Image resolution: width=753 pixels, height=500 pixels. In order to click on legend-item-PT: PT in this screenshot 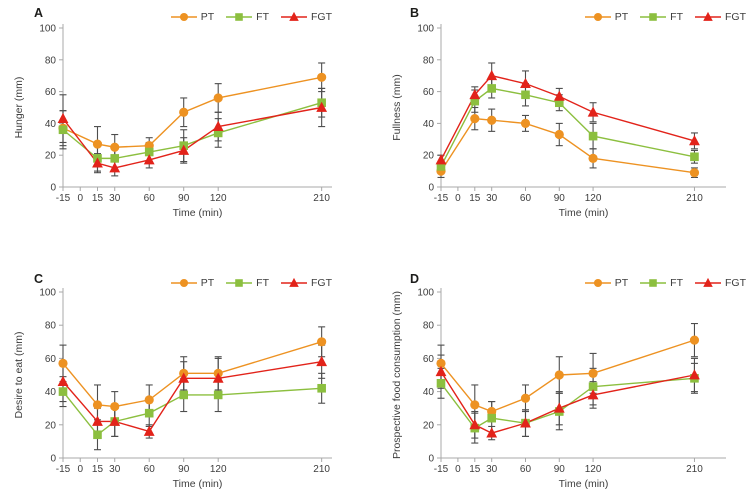, I will do `click(192, 17)`.